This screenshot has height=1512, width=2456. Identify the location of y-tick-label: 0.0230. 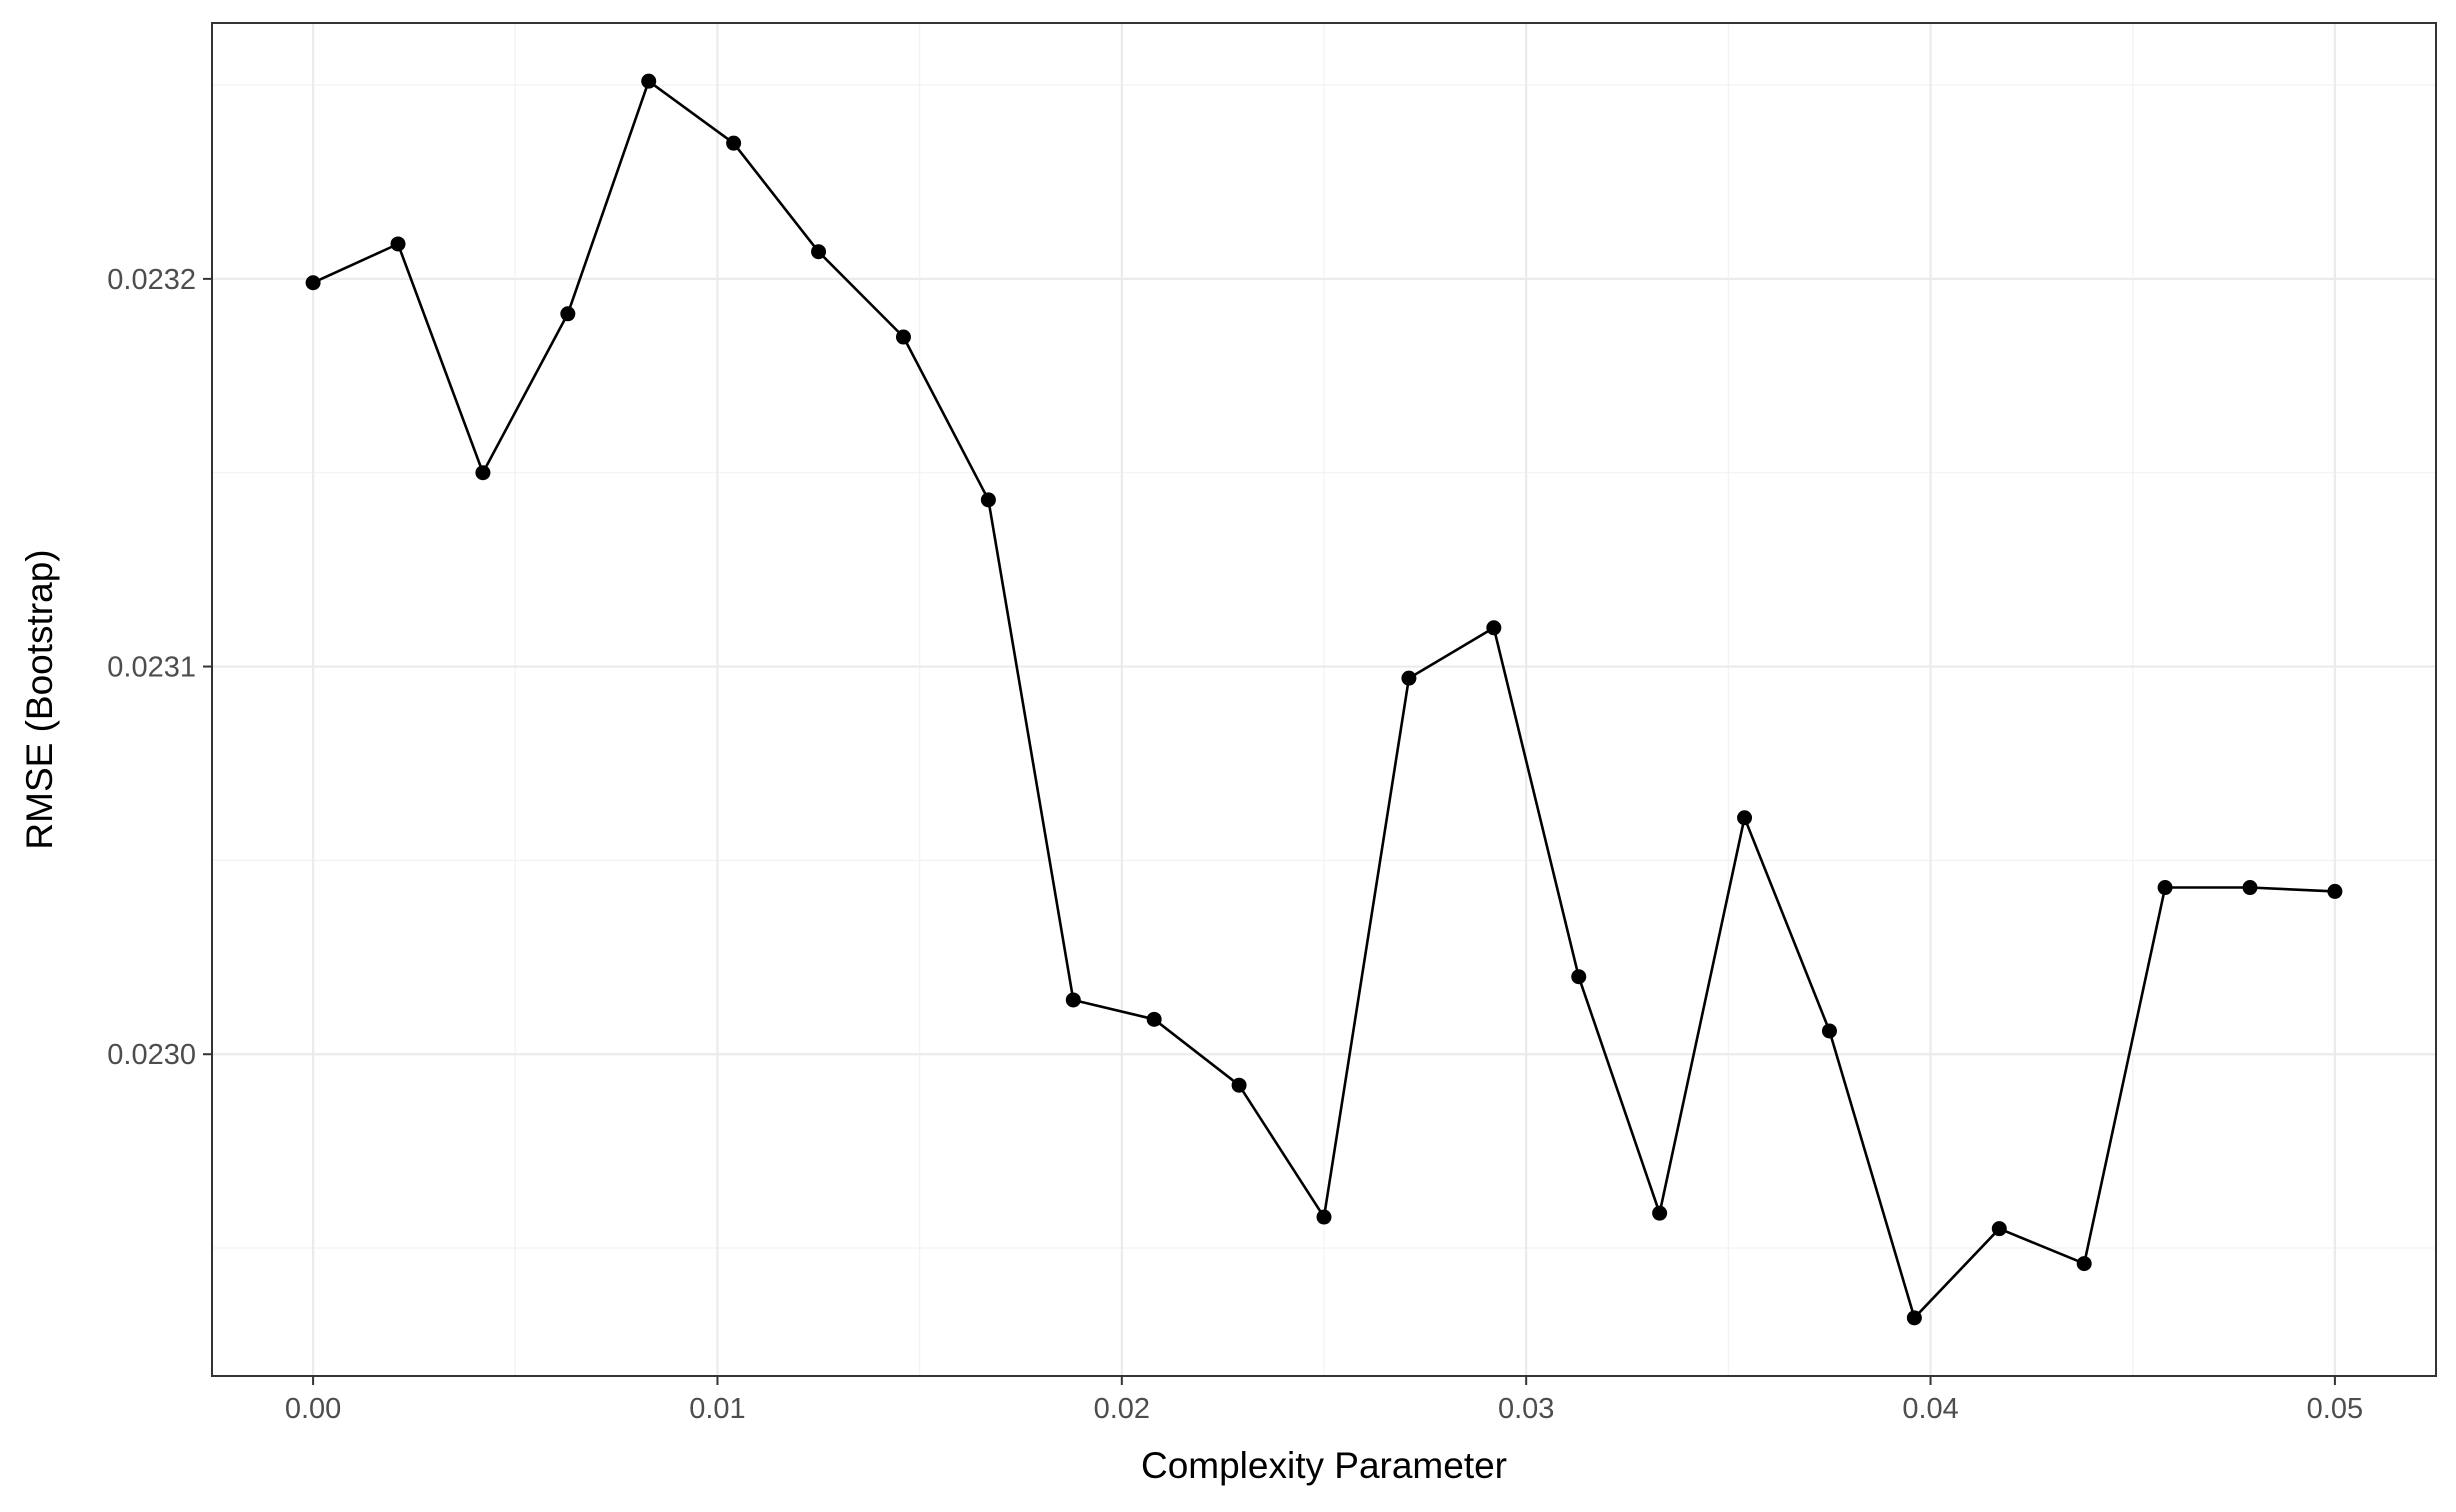
(151, 1055).